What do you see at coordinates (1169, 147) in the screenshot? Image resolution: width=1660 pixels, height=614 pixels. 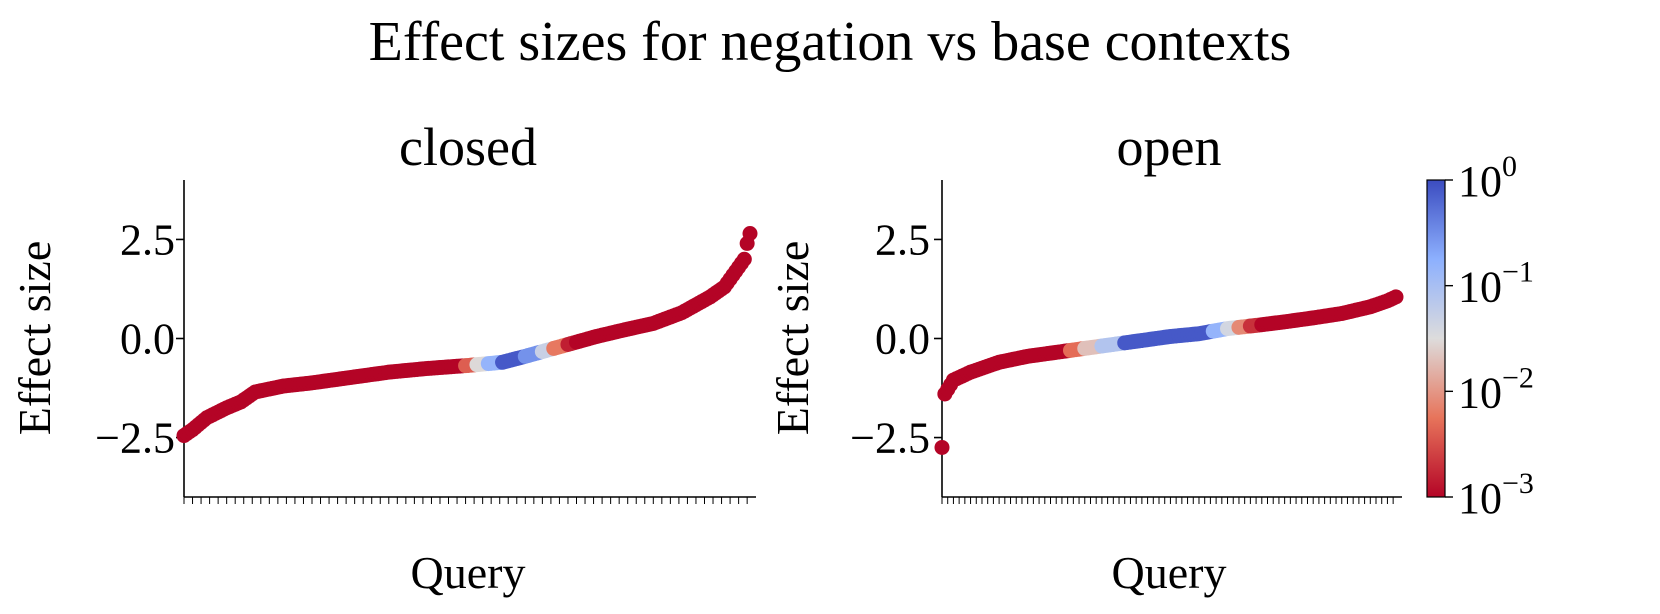 I see `panel-title: open` at bounding box center [1169, 147].